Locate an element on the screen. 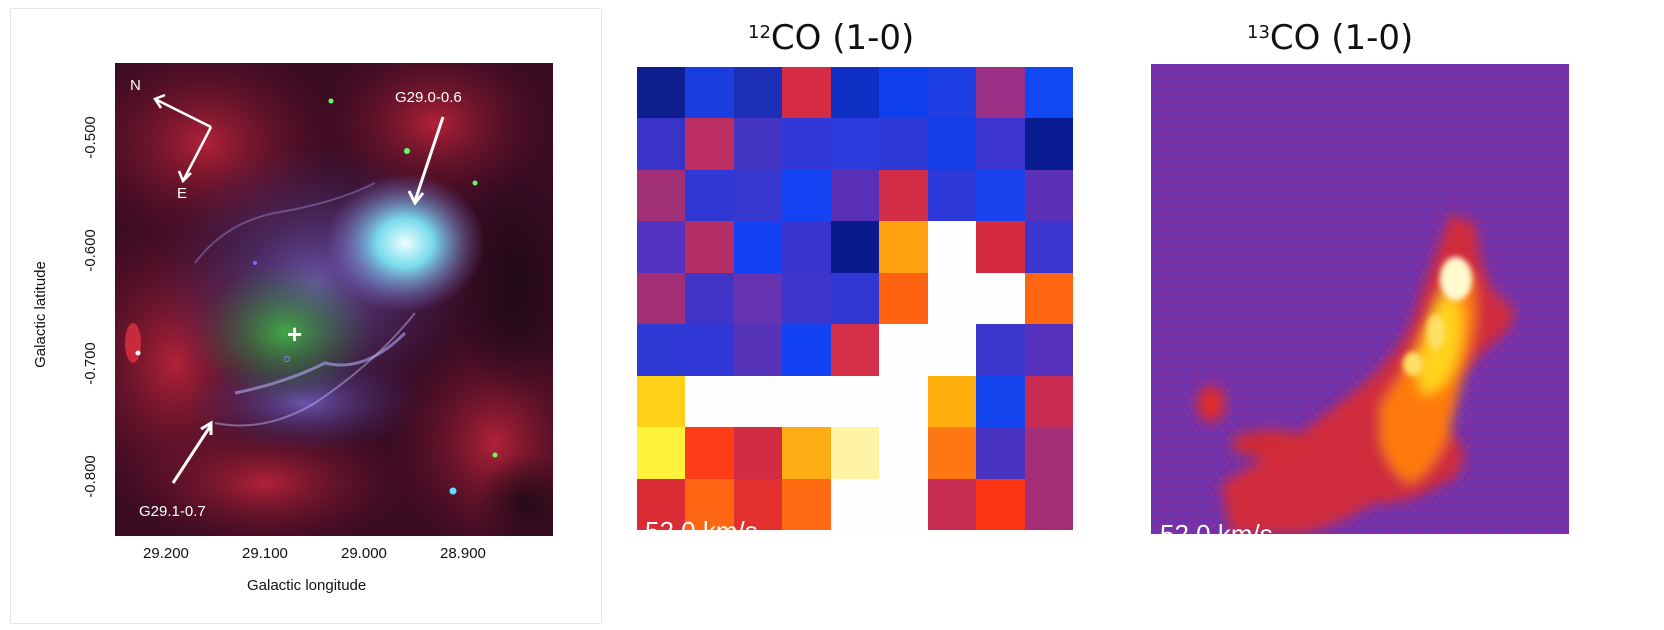 This screenshot has height=630, width=1664. velocity-label-12co: 52.0 km/s is located at coordinates (701, 531).